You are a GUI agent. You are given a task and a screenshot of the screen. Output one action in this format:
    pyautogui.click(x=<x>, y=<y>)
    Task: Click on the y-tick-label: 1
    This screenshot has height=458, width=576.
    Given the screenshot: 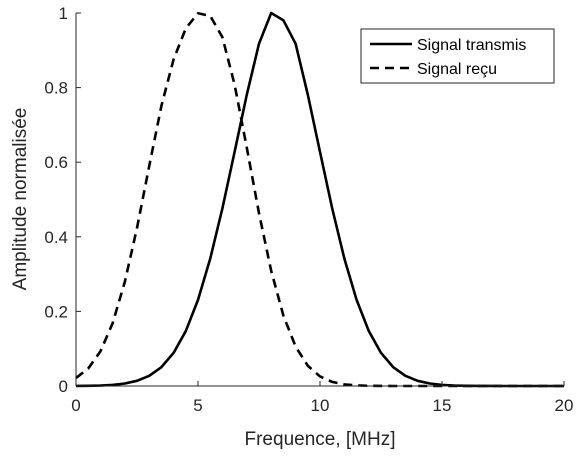 What is the action you would take?
    pyautogui.click(x=63, y=13)
    